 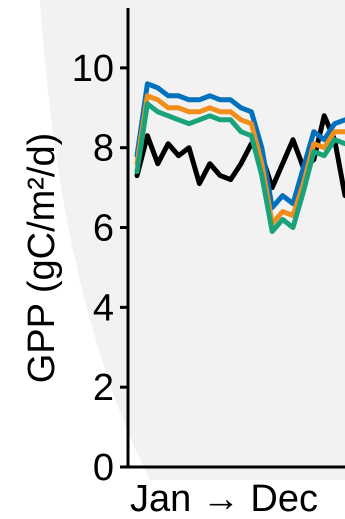 I want to click on y-tick-label: 4, so click(x=103, y=308).